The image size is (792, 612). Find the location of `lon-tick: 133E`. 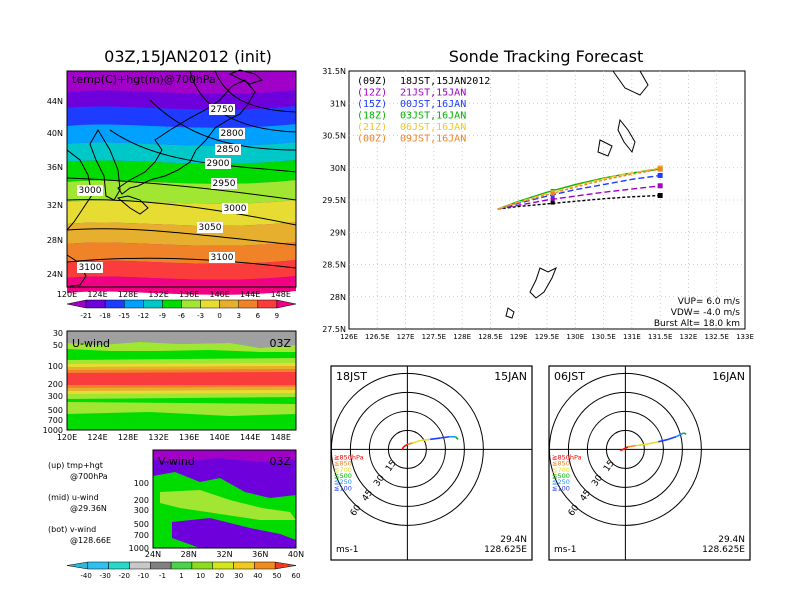

lon-tick: 133E is located at coordinates (745, 337).